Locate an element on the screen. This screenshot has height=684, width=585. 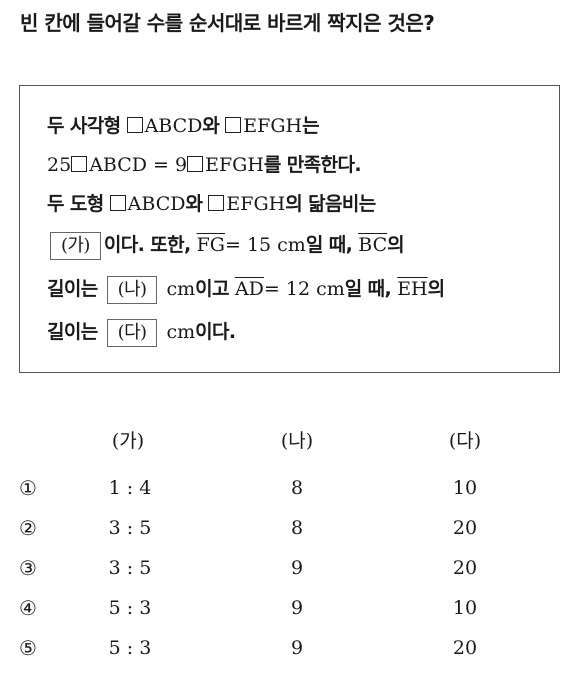
text: 이고 is located at coordinates (215, 289).